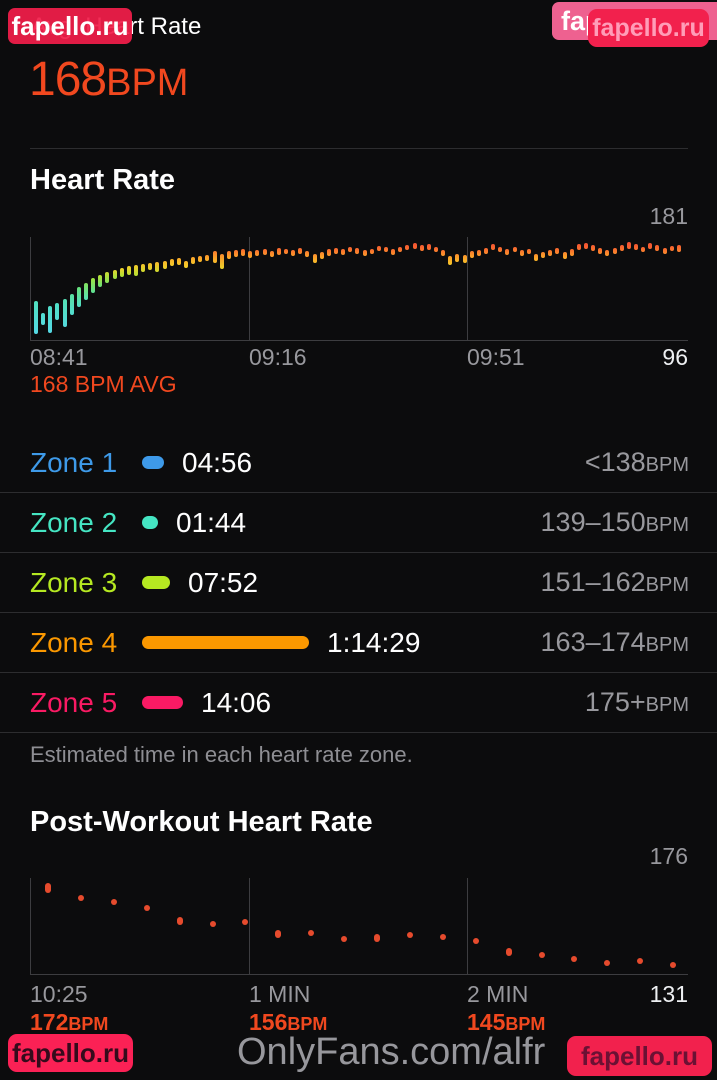 The height and width of the screenshot is (1080, 717). Describe the element at coordinates (668, 856) in the screenshot. I see `pw-chart-ymax-label: 176` at that location.